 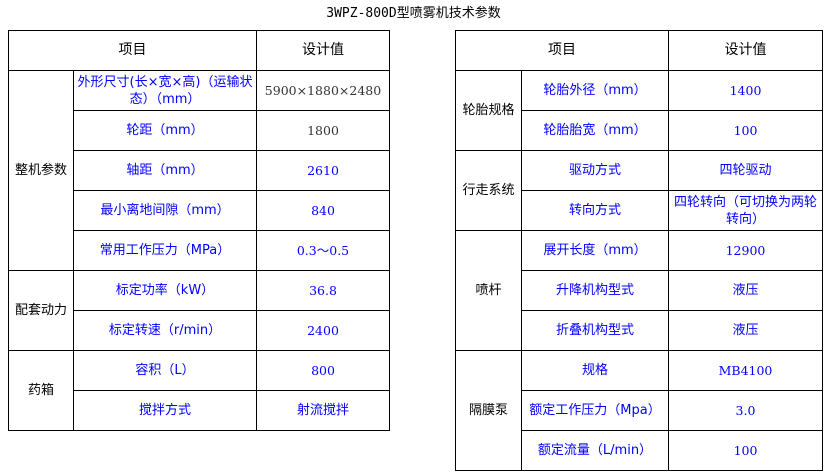 What do you see at coordinates (165, 170) in the screenshot?
I see `param-label: 轴距（mm）` at bounding box center [165, 170].